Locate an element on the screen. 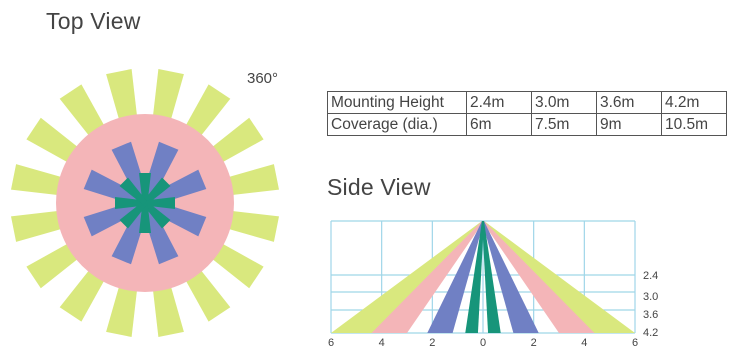 The image size is (734, 352). table-cell: 10.5m is located at coordinates (694, 124).